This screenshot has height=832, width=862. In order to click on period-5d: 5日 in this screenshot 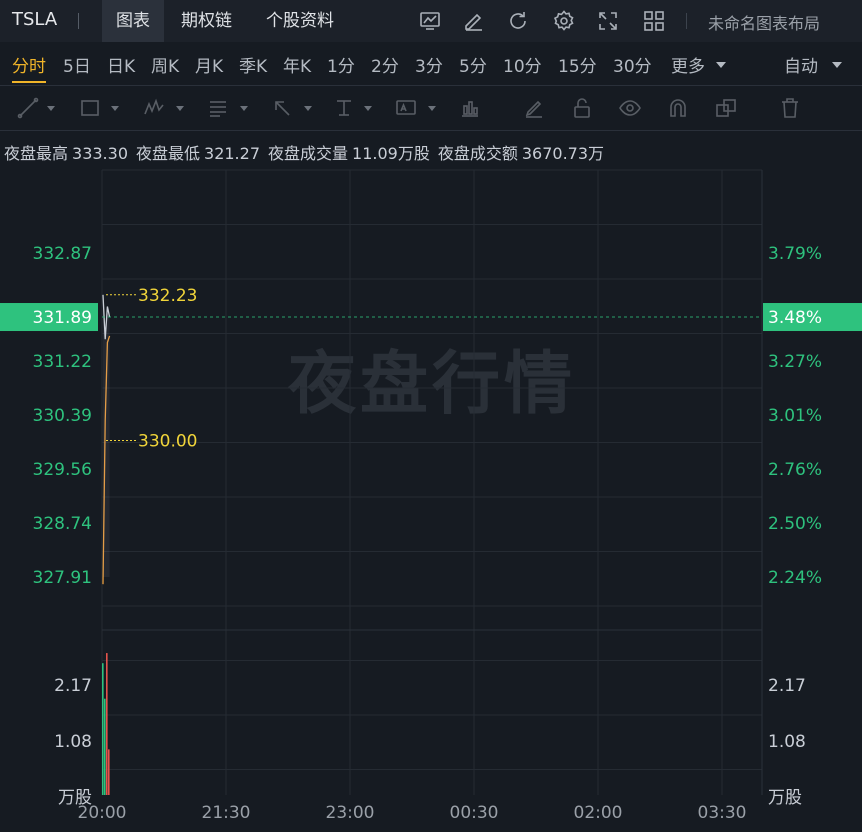, I will do `click(77, 67)`.